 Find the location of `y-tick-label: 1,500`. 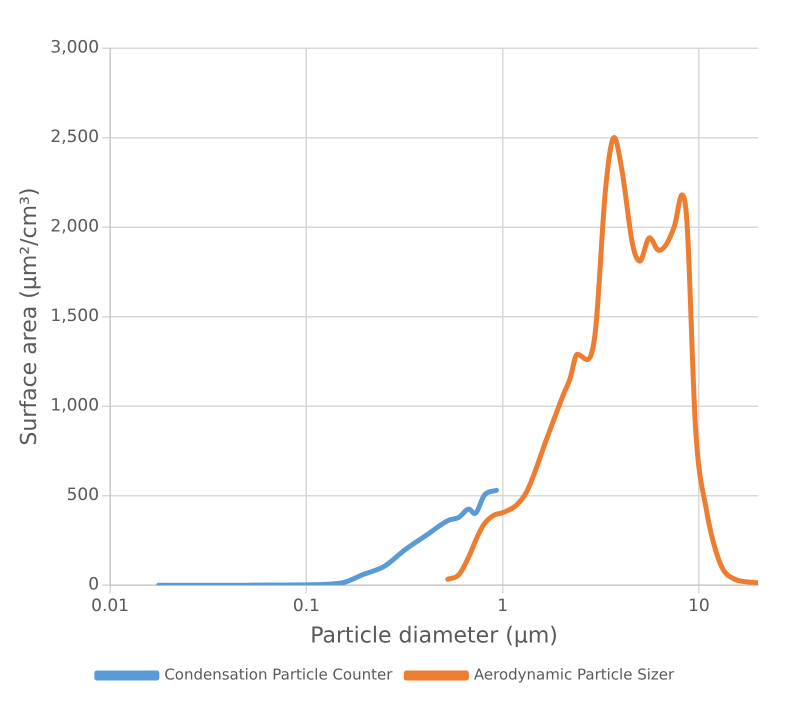

y-tick-label: 1,500 is located at coordinates (75, 316).